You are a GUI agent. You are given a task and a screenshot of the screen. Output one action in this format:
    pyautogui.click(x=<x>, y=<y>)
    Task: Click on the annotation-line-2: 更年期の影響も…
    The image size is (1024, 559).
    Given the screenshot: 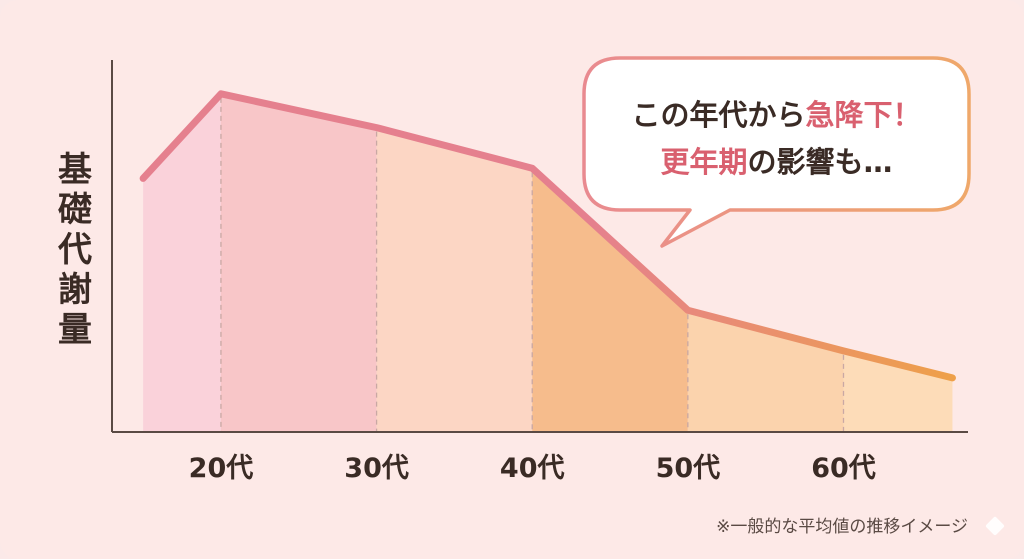 What is the action you would take?
    pyautogui.click(x=776, y=162)
    